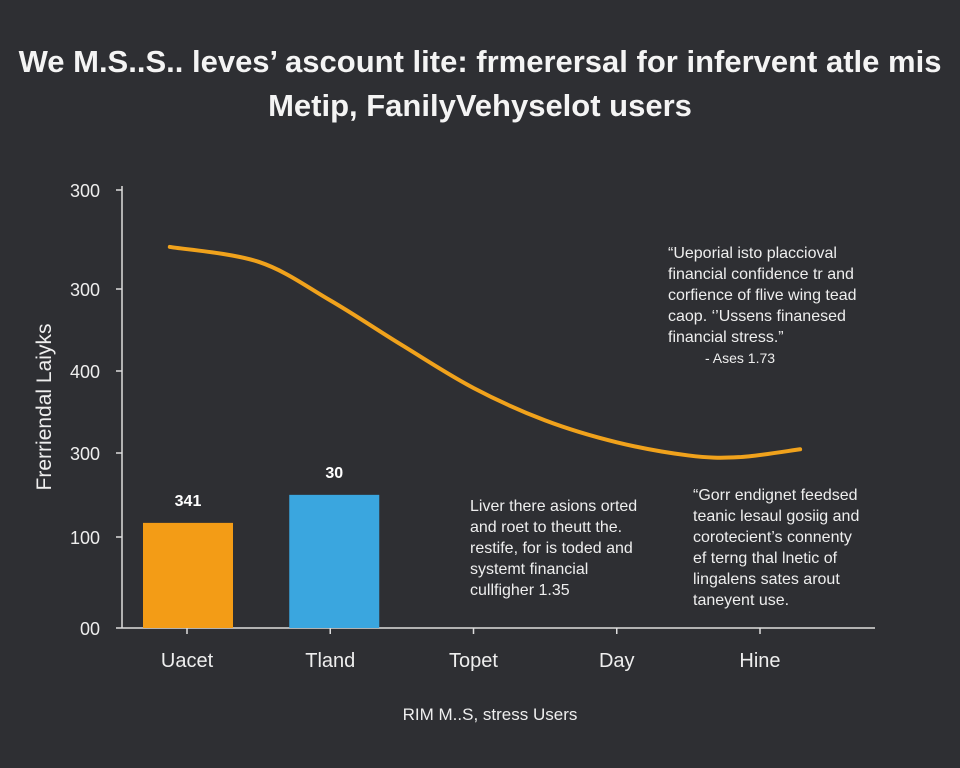 Image resolution: width=960 pixels, height=768 pixels. What do you see at coordinates (330, 661) in the screenshot?
I see `x-tick-label: Tland` at bounding box center [330, 661].